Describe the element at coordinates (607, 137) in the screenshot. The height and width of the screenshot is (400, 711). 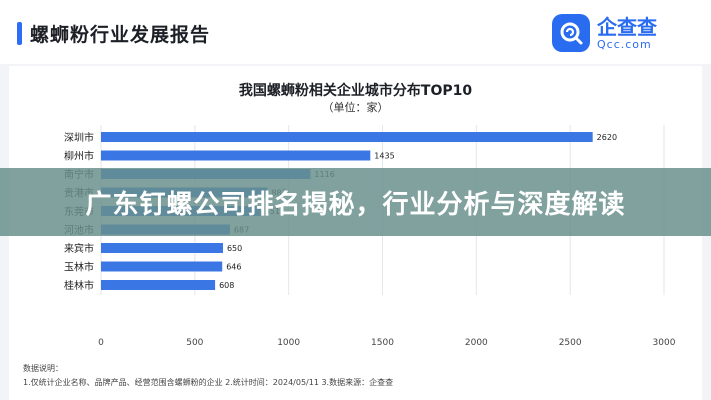
I see `value-label: 2620` at that location.